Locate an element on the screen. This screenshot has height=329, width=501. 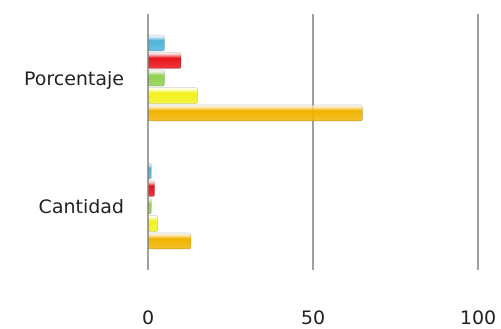
bar-cantidad-s2 is located at coordinates (151, 188).